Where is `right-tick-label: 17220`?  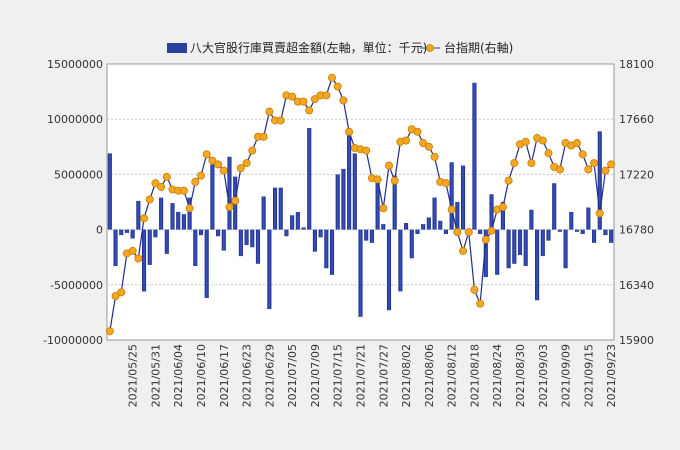
right-tick-label: 17220 is located at coordinates (636, 174).